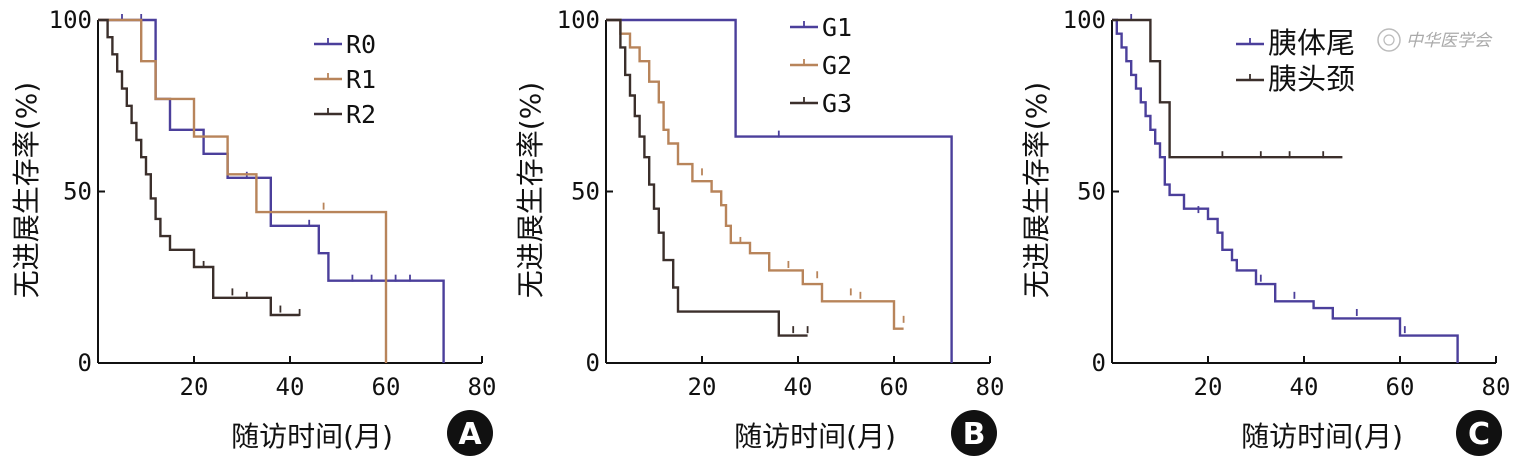  What do you see at coordinates (707, 177) in the screenshot?
I see `series-line-G3` at bounding box center [707, 177].